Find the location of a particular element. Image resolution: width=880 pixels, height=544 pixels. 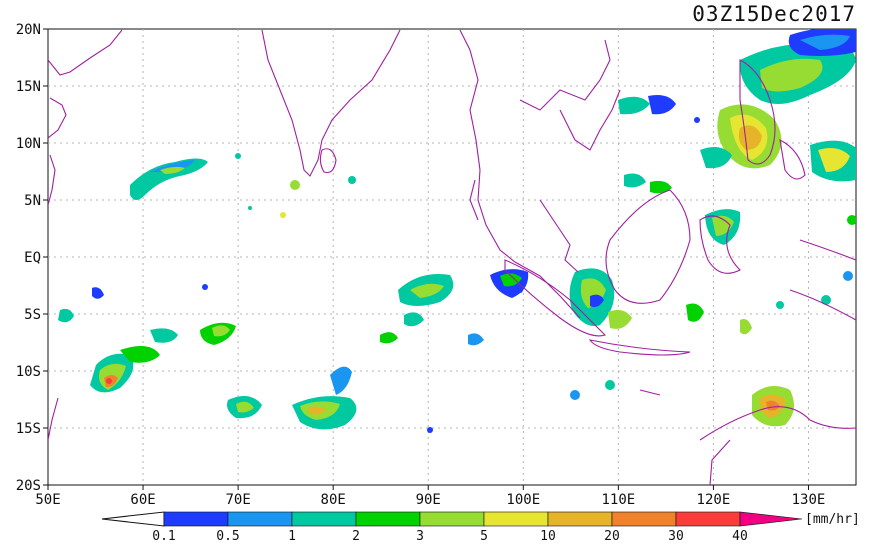

colorbar-label: 20 is located at coordinates (612, 536).